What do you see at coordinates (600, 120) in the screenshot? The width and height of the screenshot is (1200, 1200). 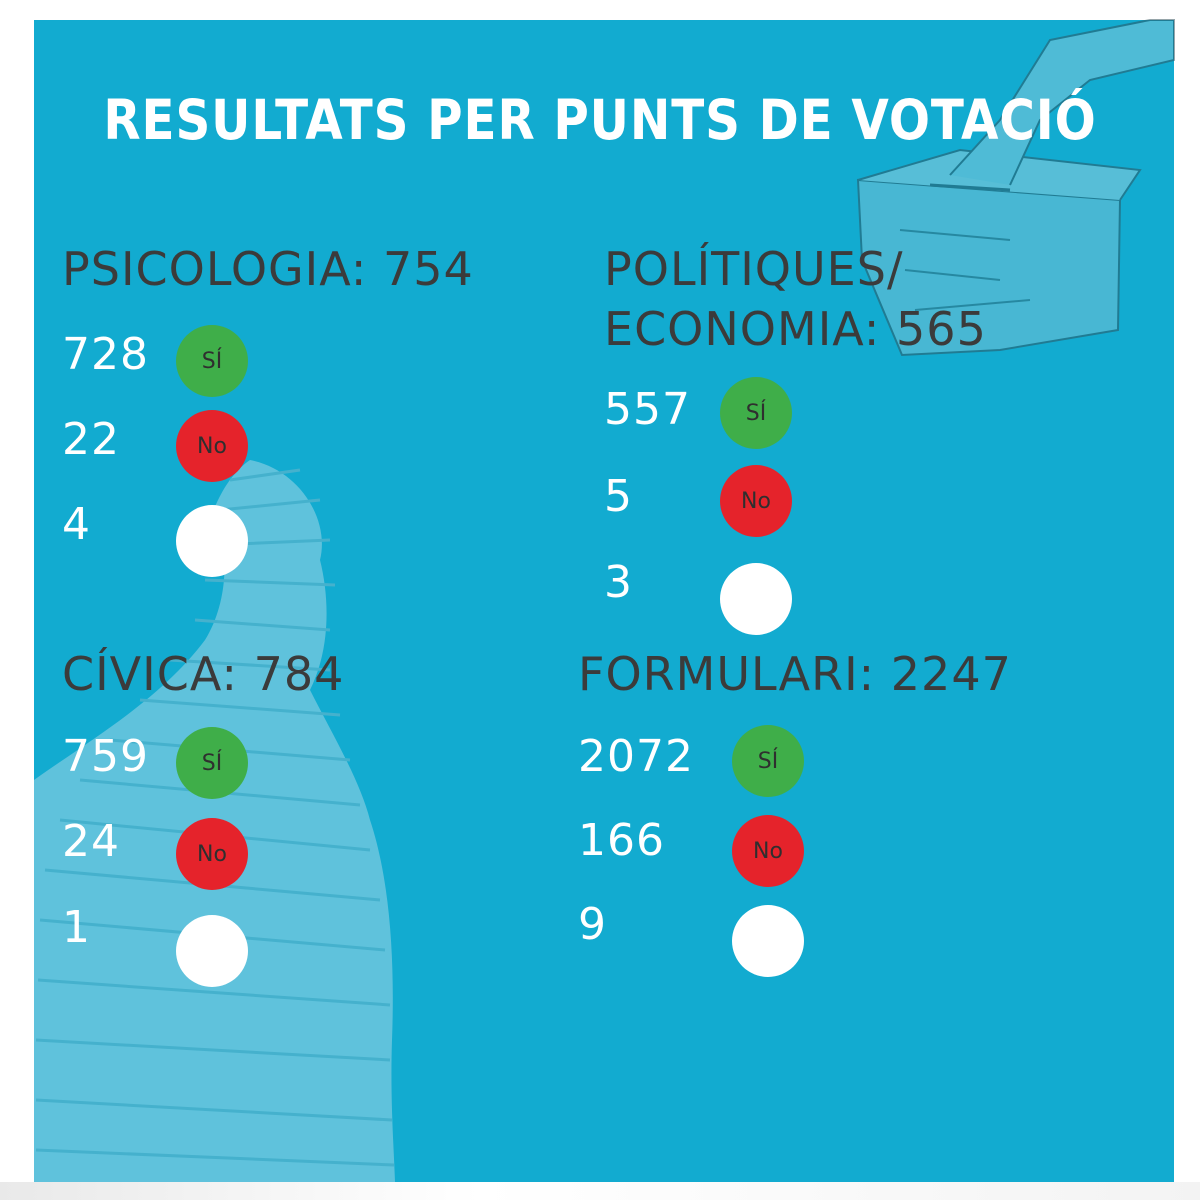 I see `page-title: RESULTATS PER PUNTS DE VOTACIÓ` at bounding box center [600, 120].